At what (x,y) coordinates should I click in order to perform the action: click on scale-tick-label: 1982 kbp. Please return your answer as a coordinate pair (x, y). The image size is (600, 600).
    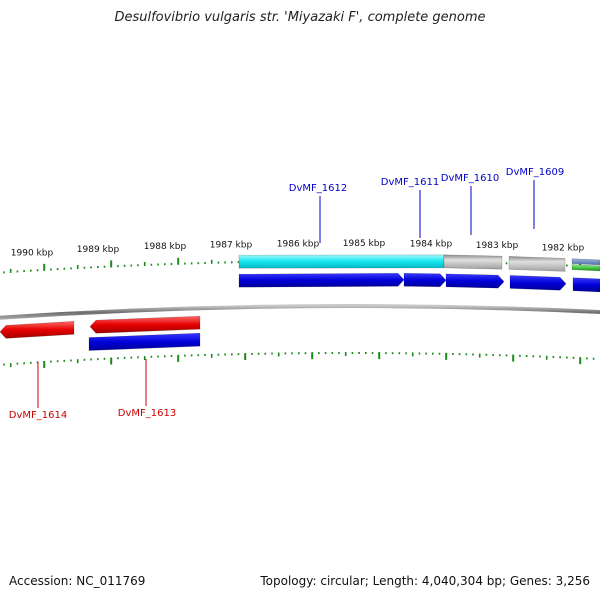
    Looking at the image, I should click on (563, 248).